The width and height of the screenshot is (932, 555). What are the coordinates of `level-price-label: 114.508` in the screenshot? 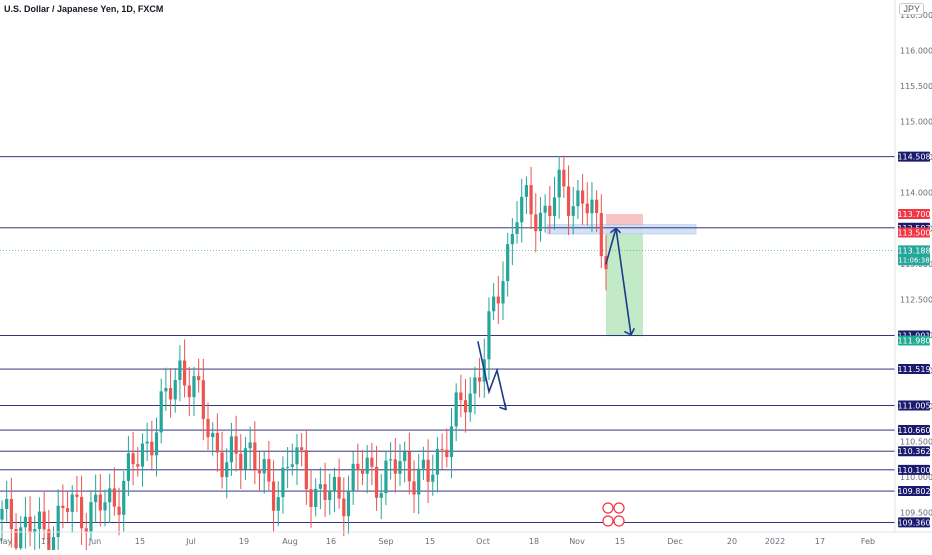 It's located at (914, 156).